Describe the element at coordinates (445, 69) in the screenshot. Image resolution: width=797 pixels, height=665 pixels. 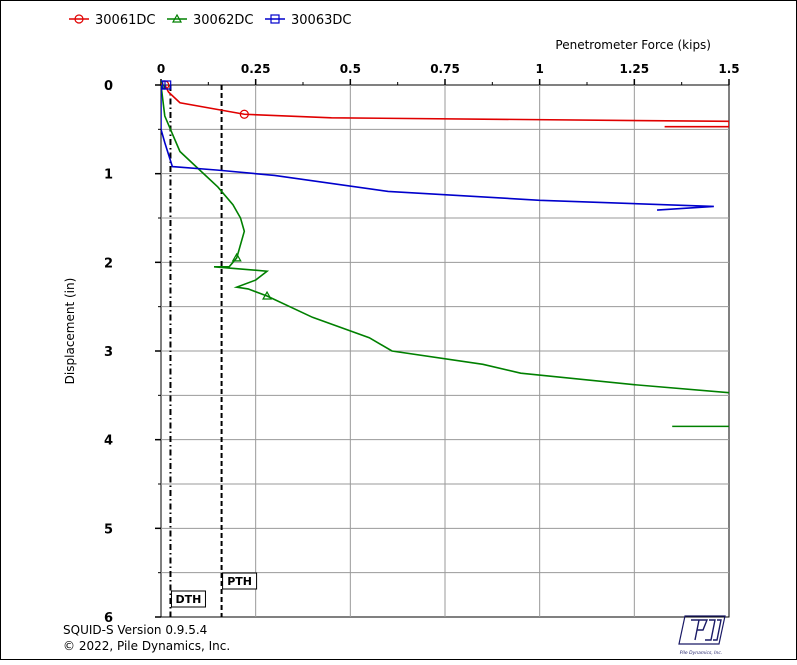
I see `x-tick-label: 0.75` at that location.